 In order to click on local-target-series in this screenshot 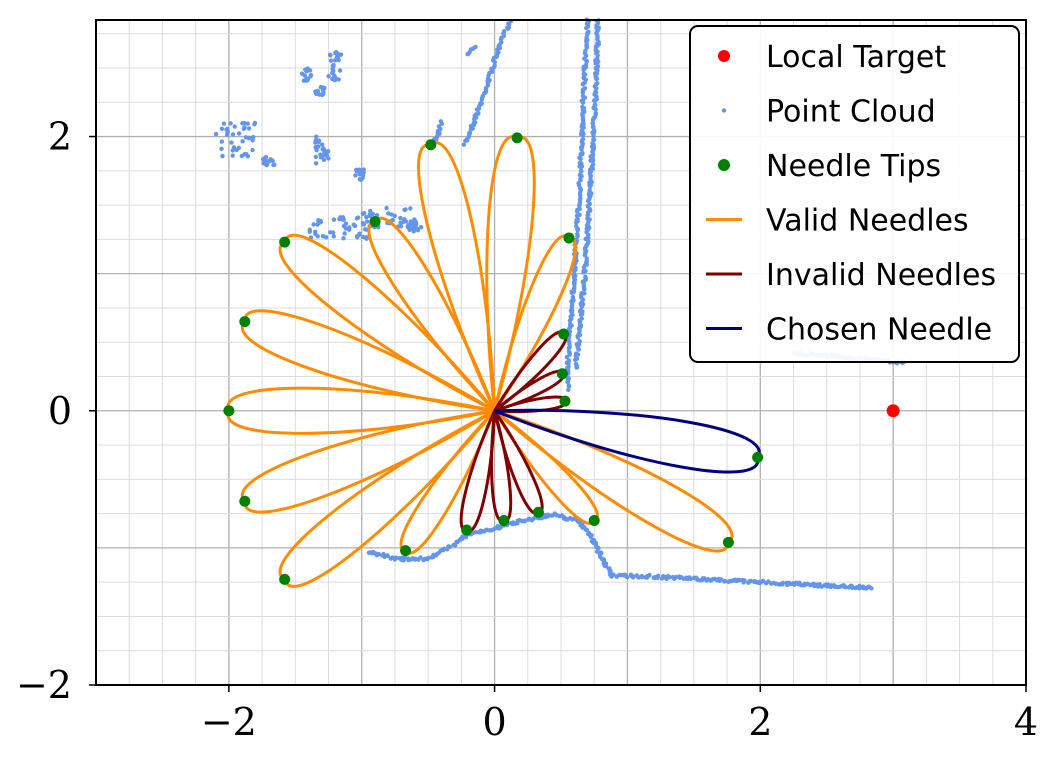, I will do `click(893, 411)`.